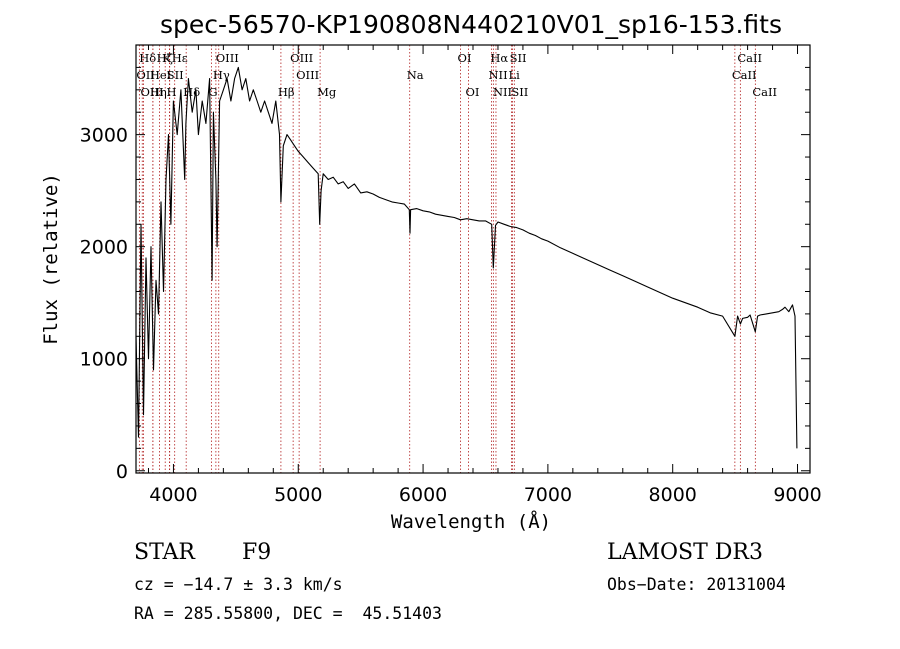 This screenshot has height=649, width=900. Describe the element at coordinates (104, 360) in the screenshot. I see `y-tick-label: 1000` at that location.